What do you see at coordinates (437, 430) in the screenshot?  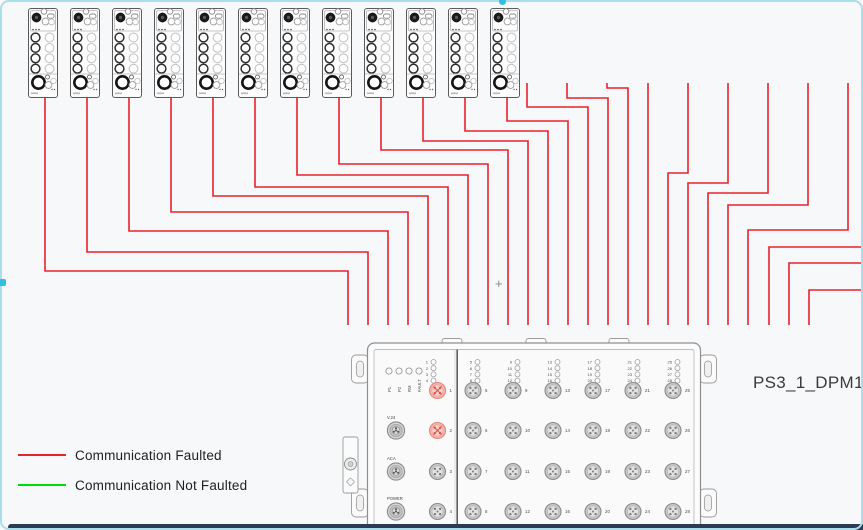 I see `hub-port-2-faulted` at bounding box center [437, 430].